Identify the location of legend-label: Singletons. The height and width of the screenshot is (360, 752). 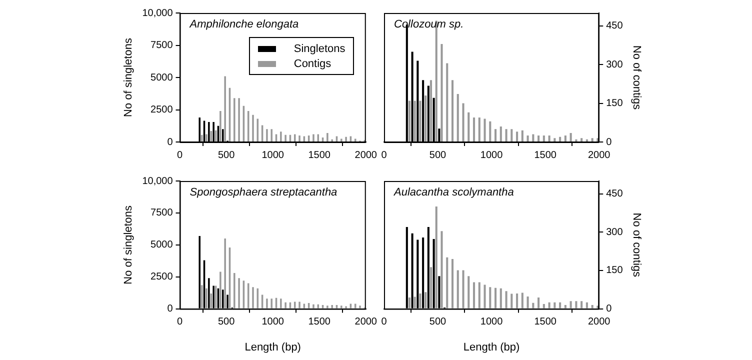
(320, 48).